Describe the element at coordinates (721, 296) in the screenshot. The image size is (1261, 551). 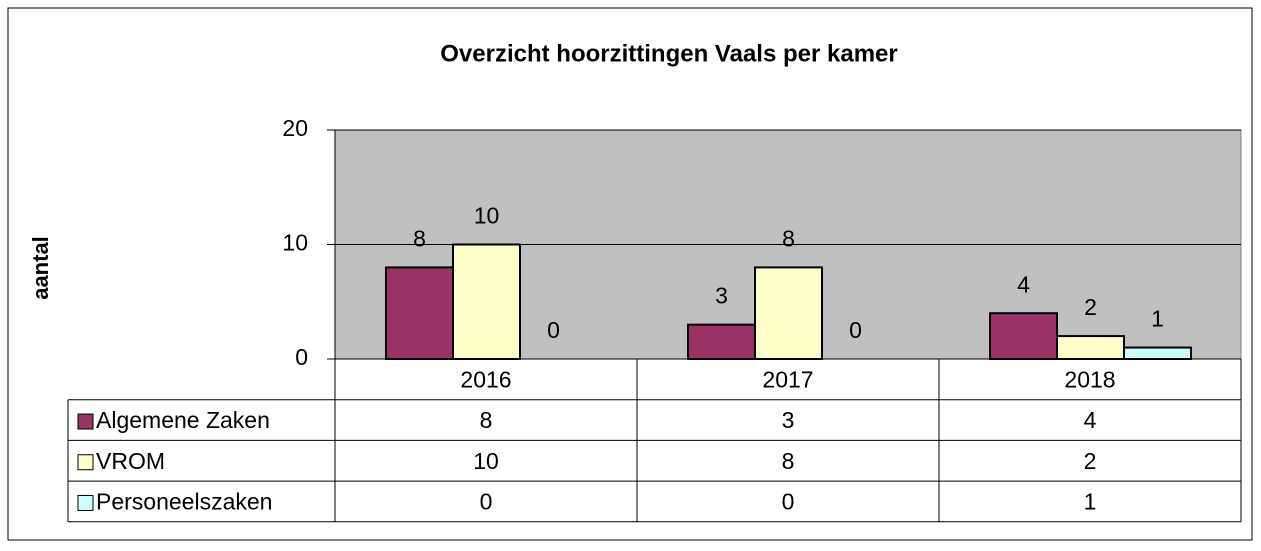
I see `data-label: 3` at that location.